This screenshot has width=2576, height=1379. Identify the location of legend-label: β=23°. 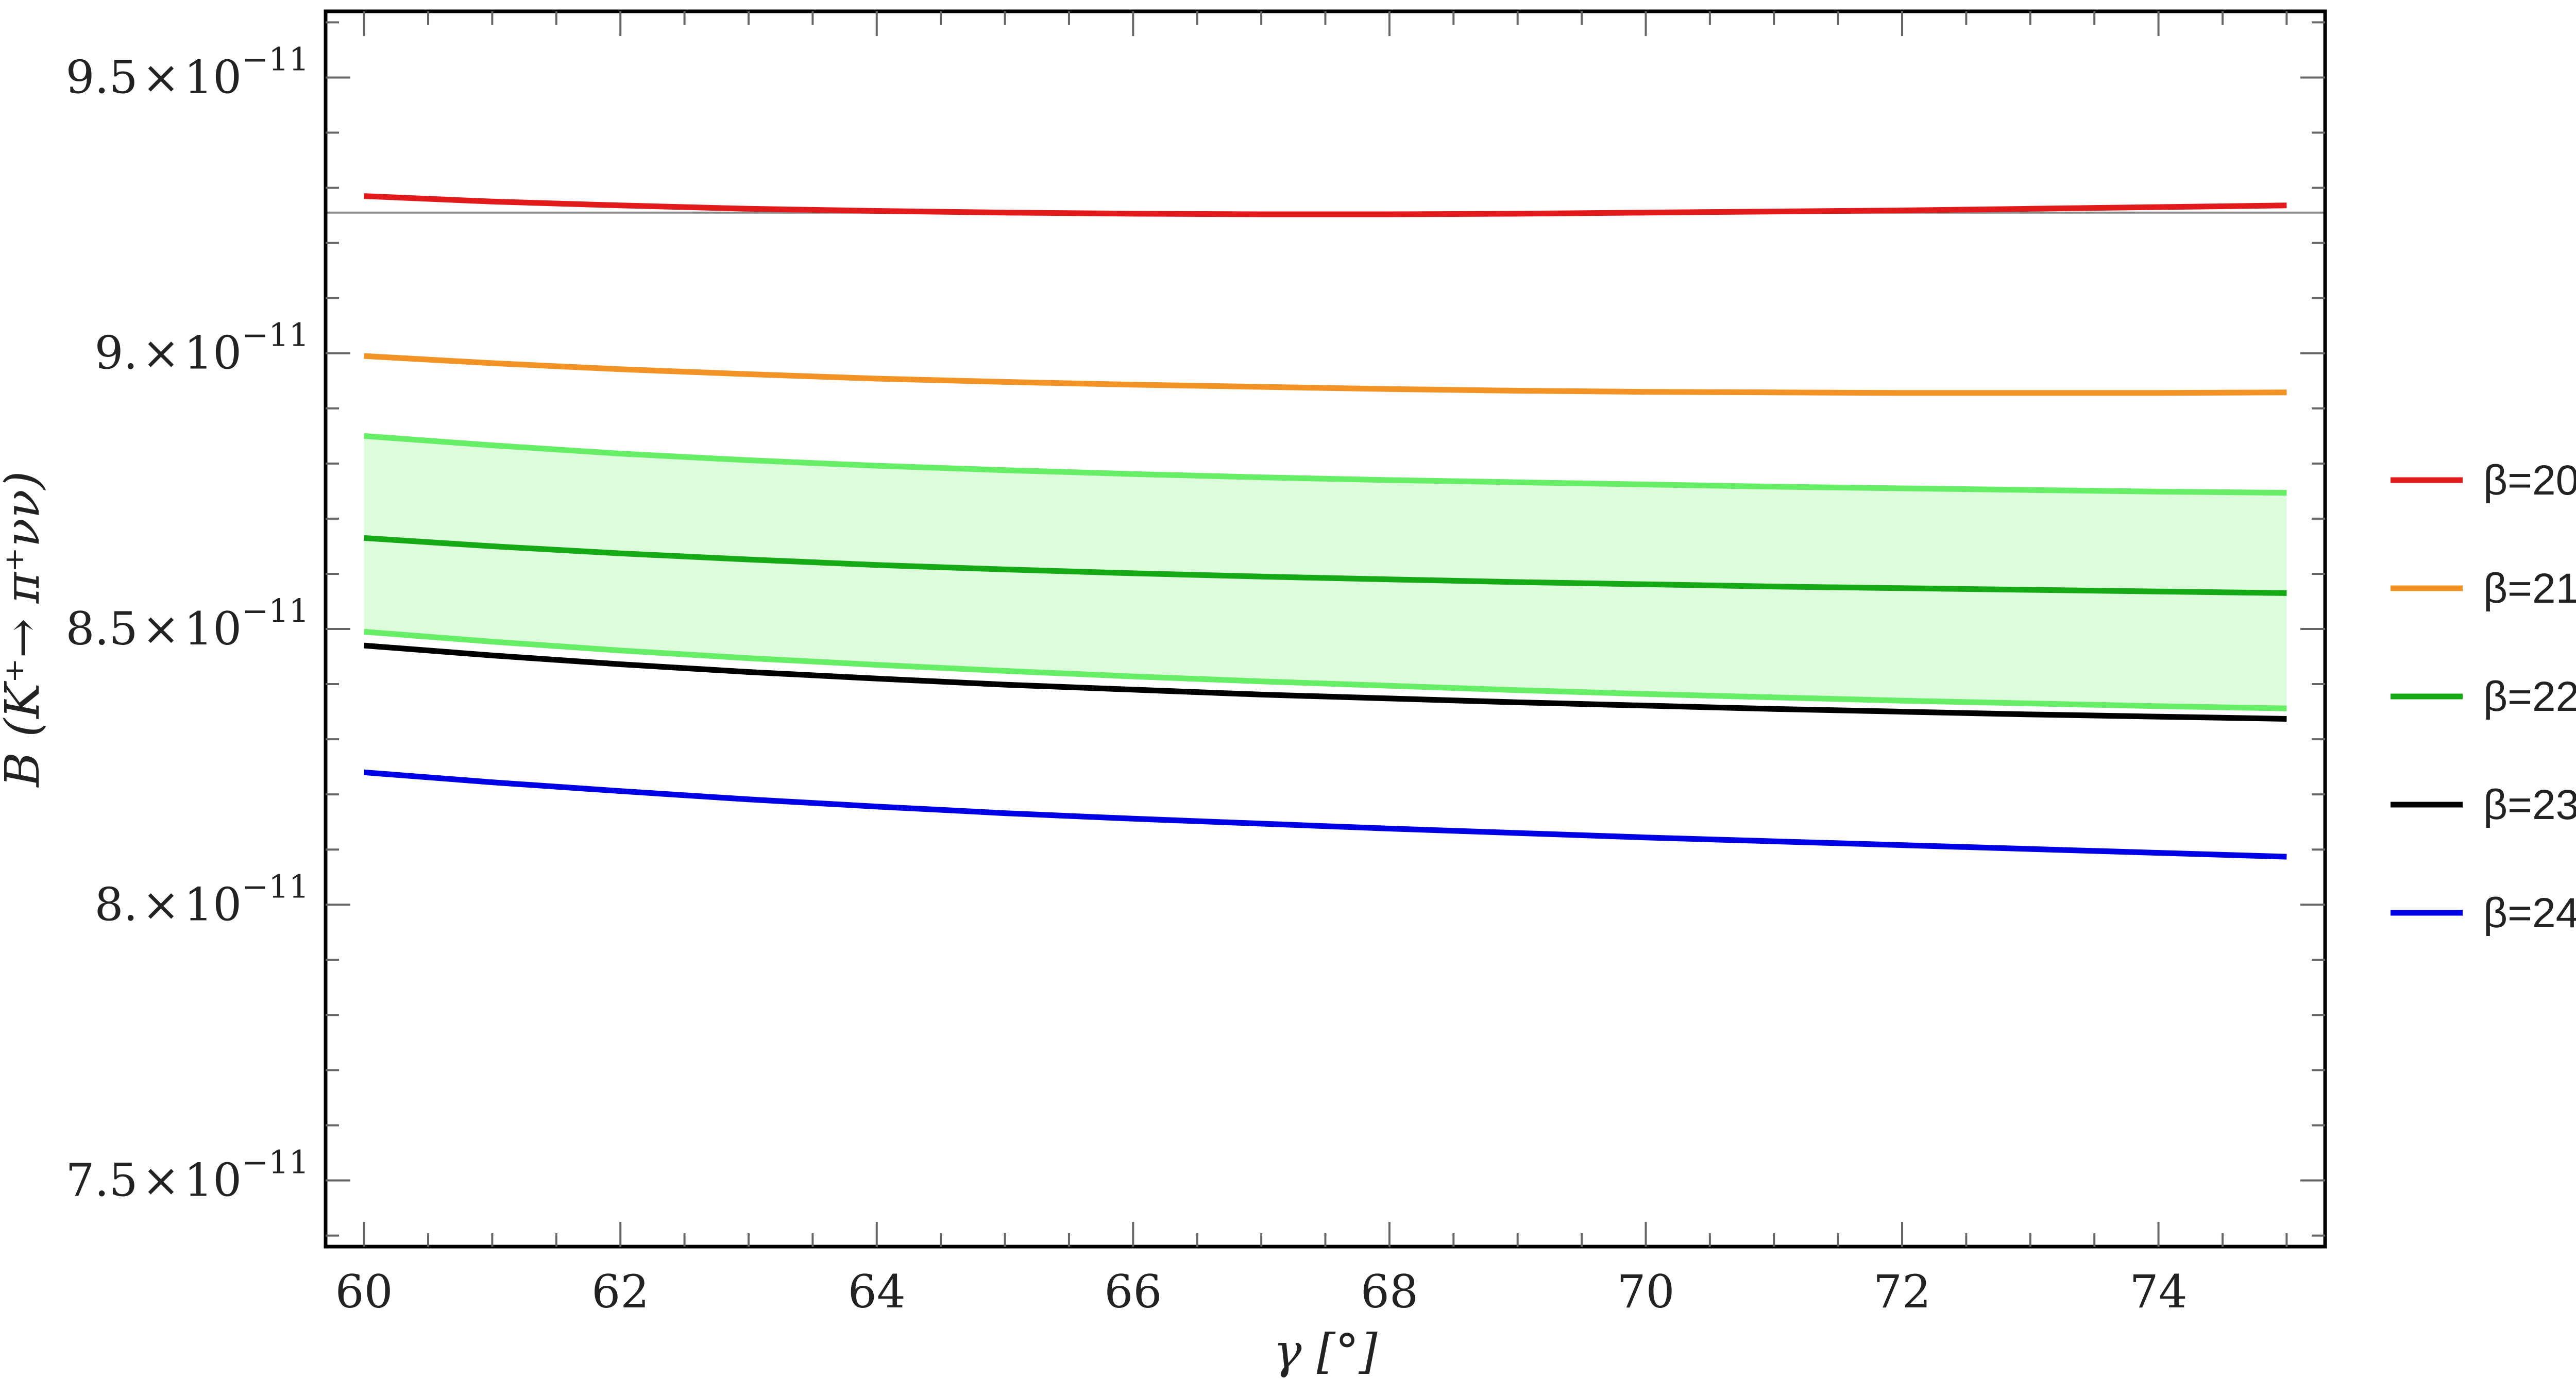
(2529, 804).